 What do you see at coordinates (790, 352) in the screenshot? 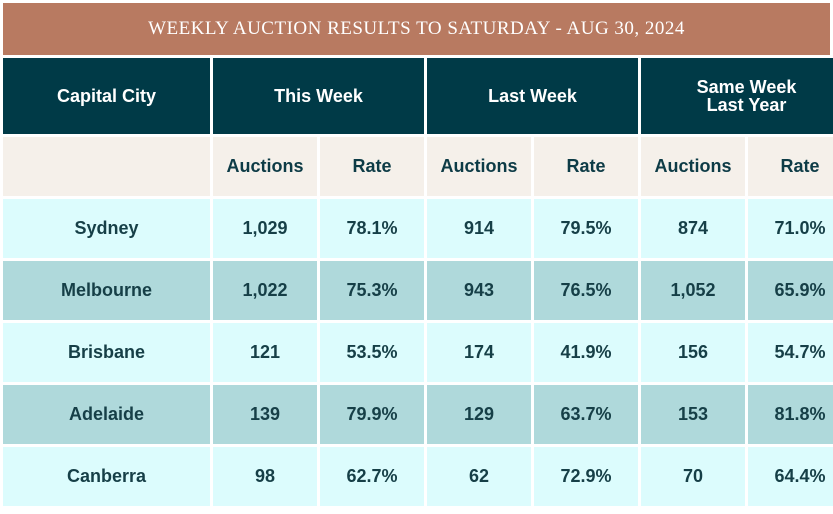
I see `data-cell: 54.7%` at bounding box center [790, 352].